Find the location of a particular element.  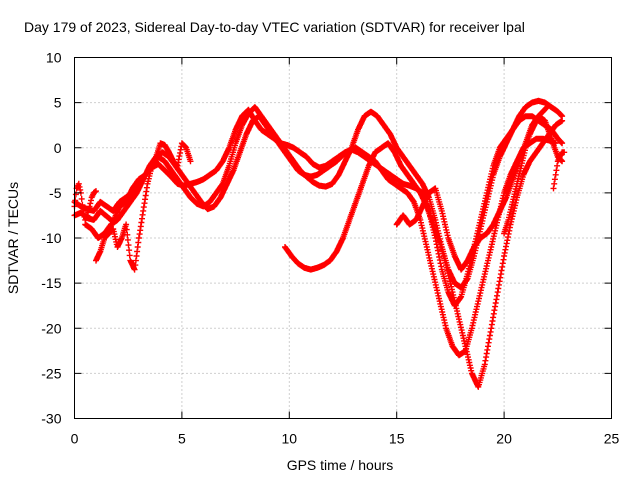

x-tick-label: 25 is located at coordinates (612, 439).